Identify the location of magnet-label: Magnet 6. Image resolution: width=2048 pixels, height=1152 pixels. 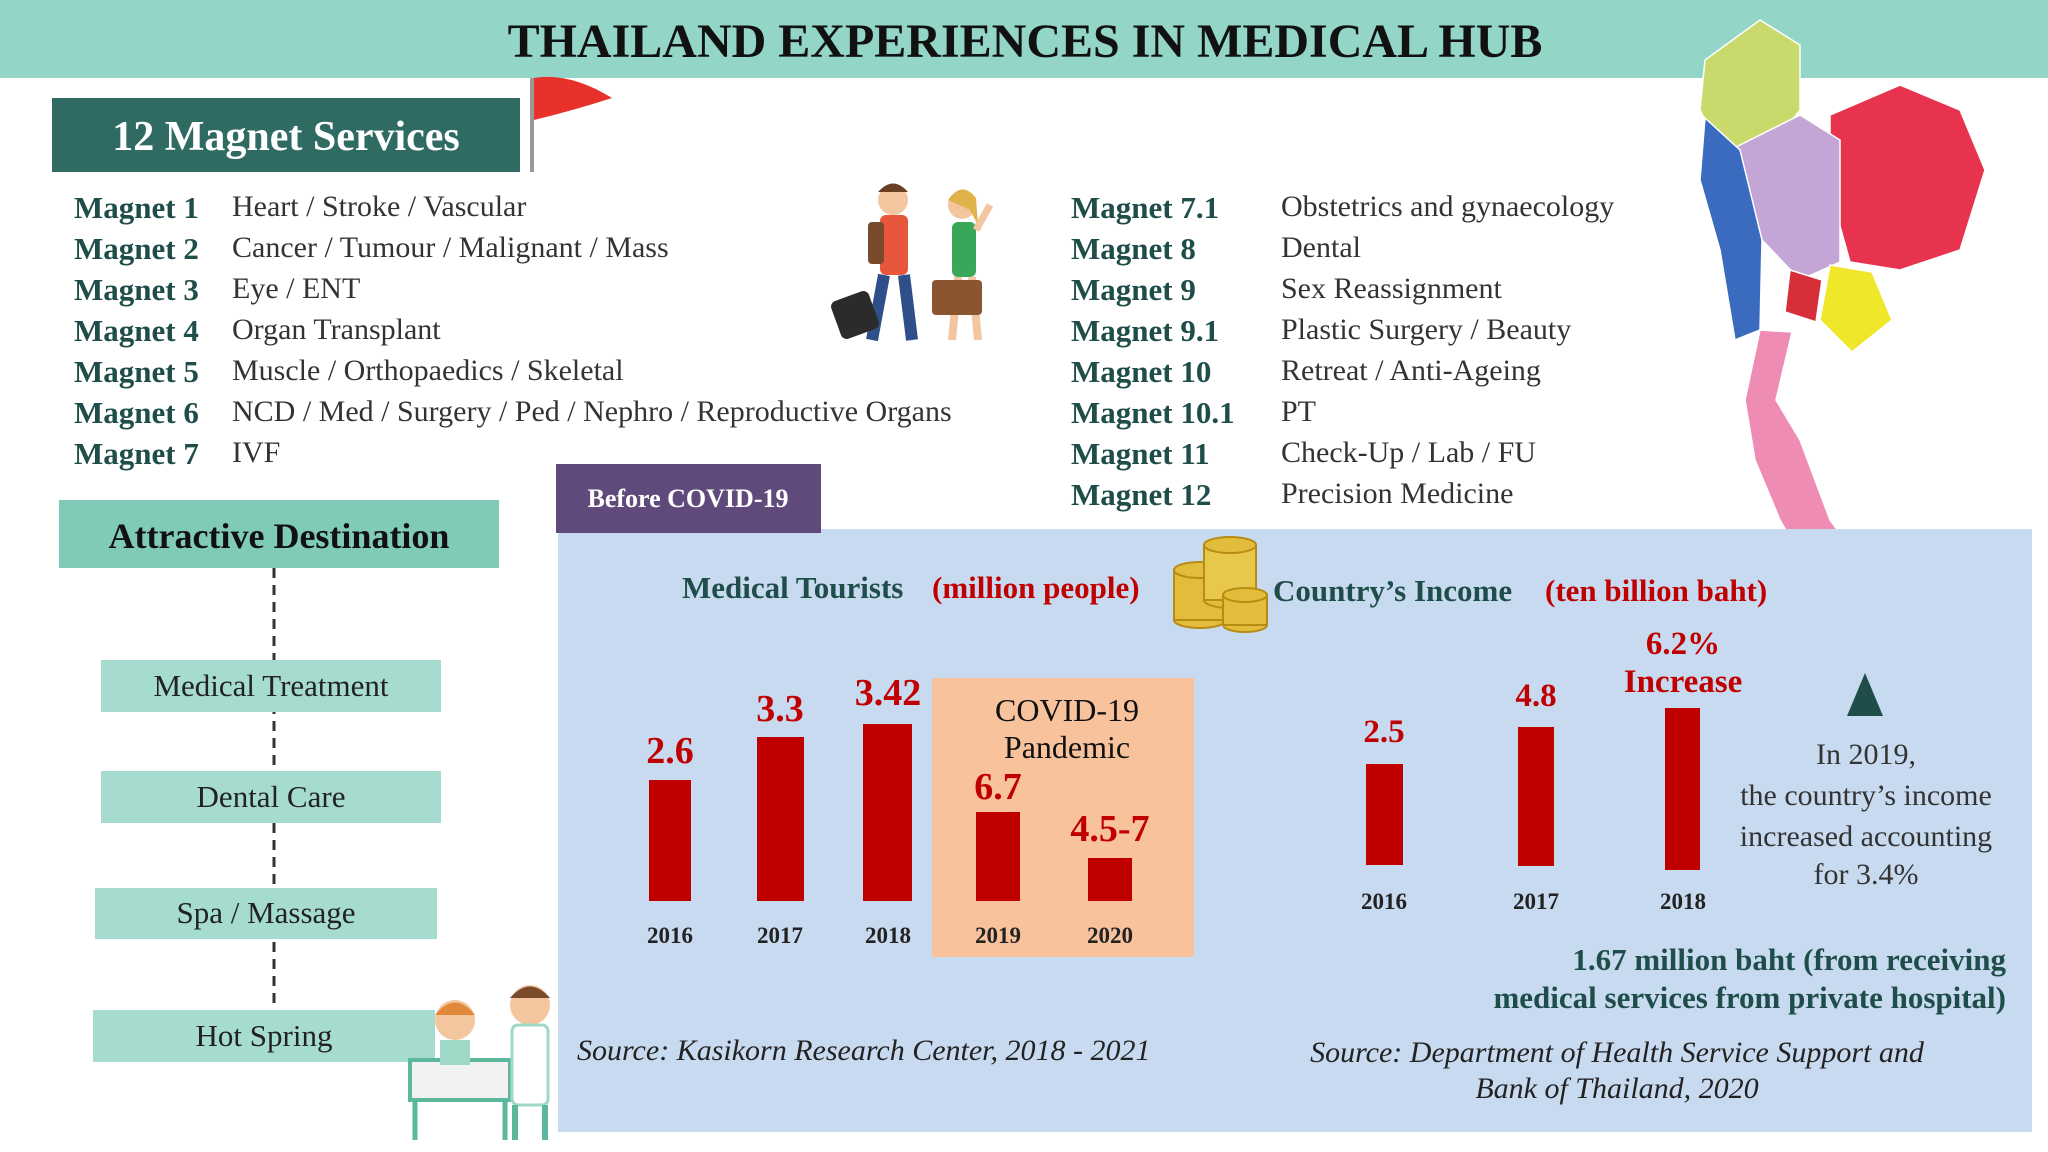
(136, 412).